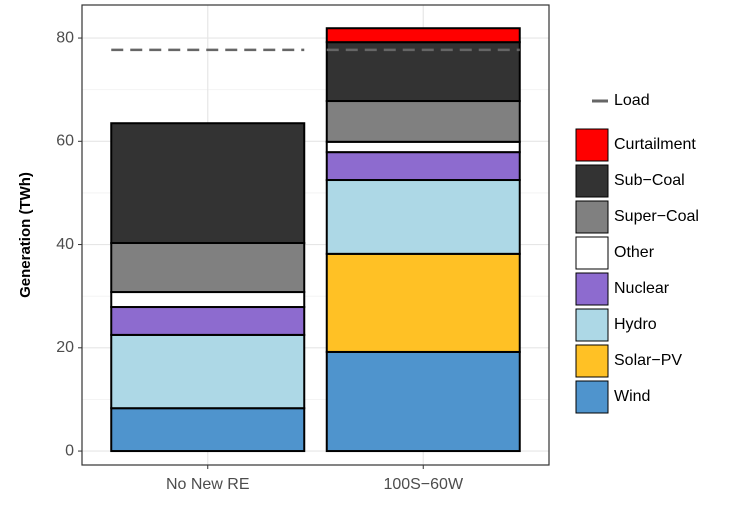 The image size is (735, 509). What do you see at coordinates (635, 324) in the screenshot?
I see `legend-label: Hydro` at bounding box center [635, 324].